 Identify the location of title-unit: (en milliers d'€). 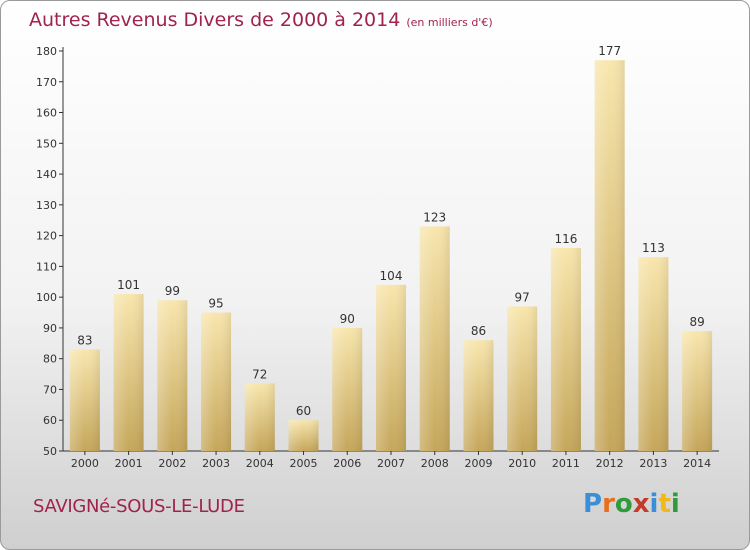
(449, 22).